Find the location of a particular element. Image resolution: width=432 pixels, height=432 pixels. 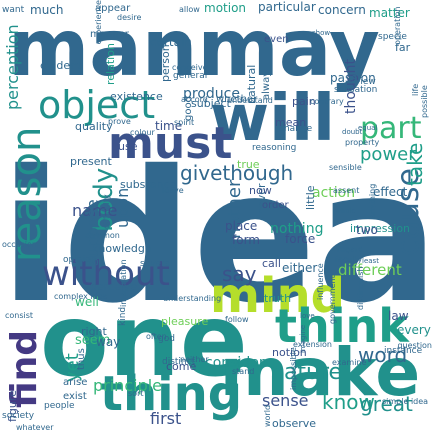

cloud-word: quality is located at coordinates (94, 126).